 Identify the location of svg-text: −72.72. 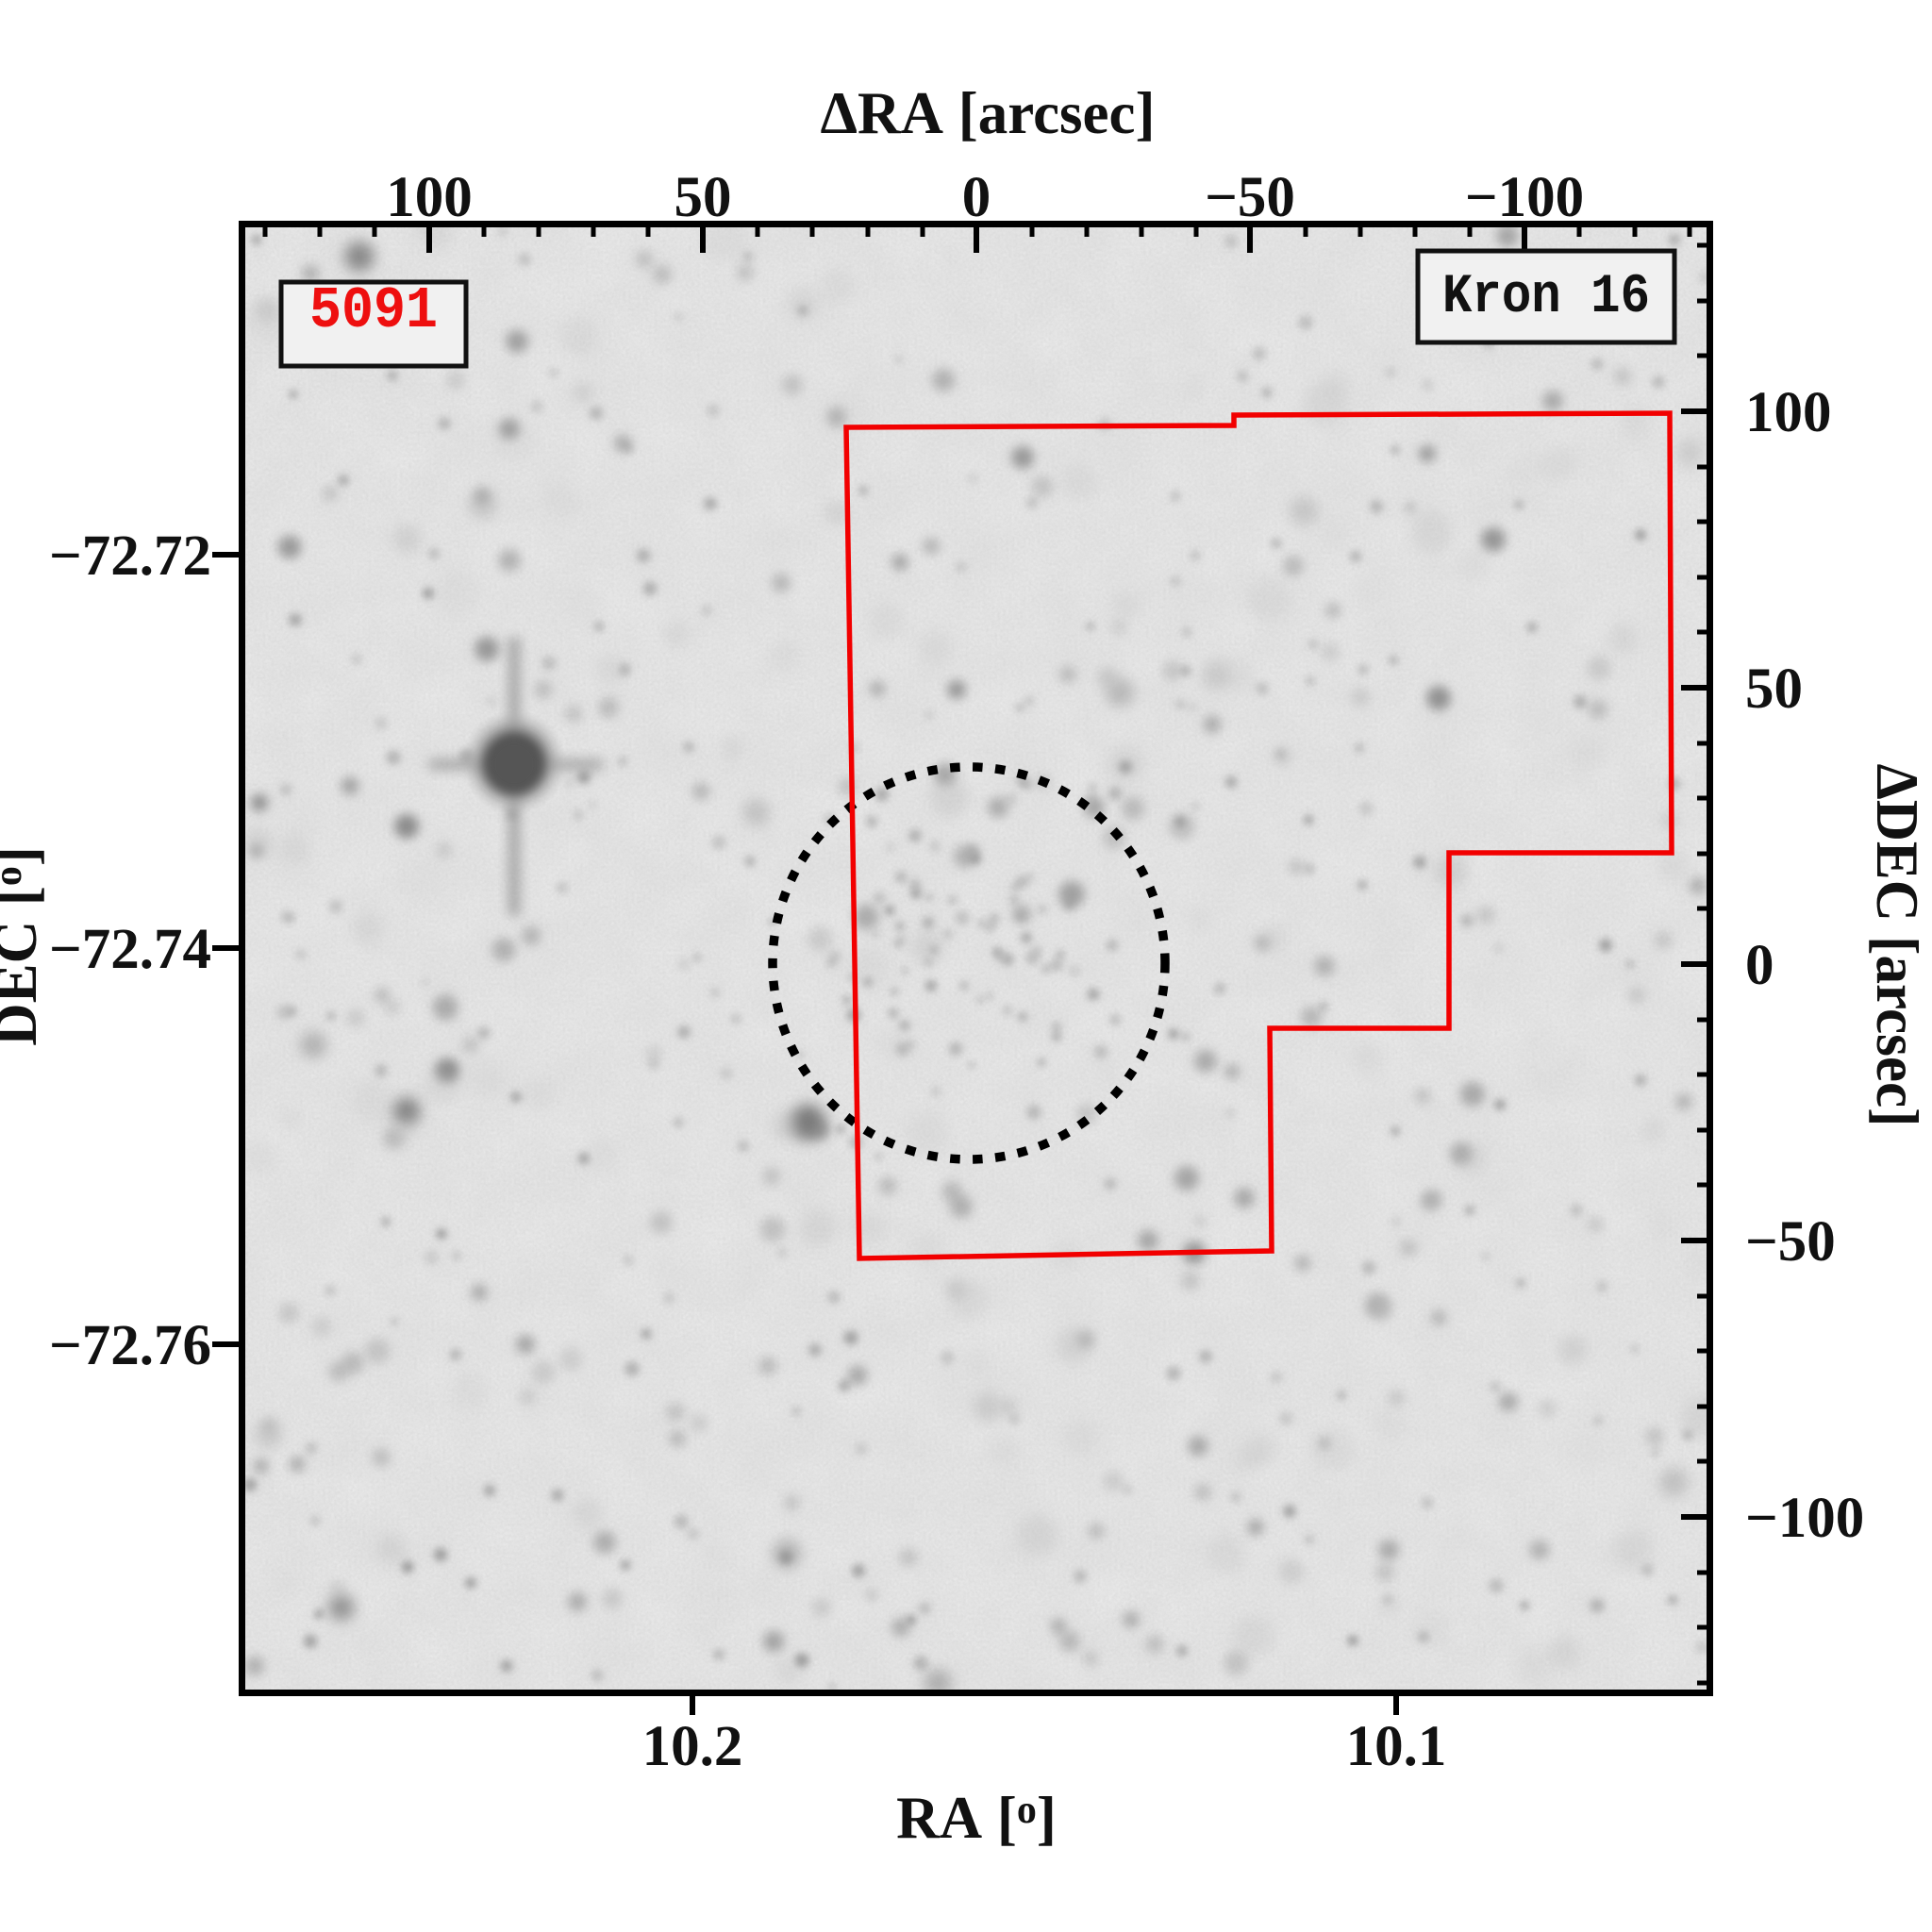
(130, 556).